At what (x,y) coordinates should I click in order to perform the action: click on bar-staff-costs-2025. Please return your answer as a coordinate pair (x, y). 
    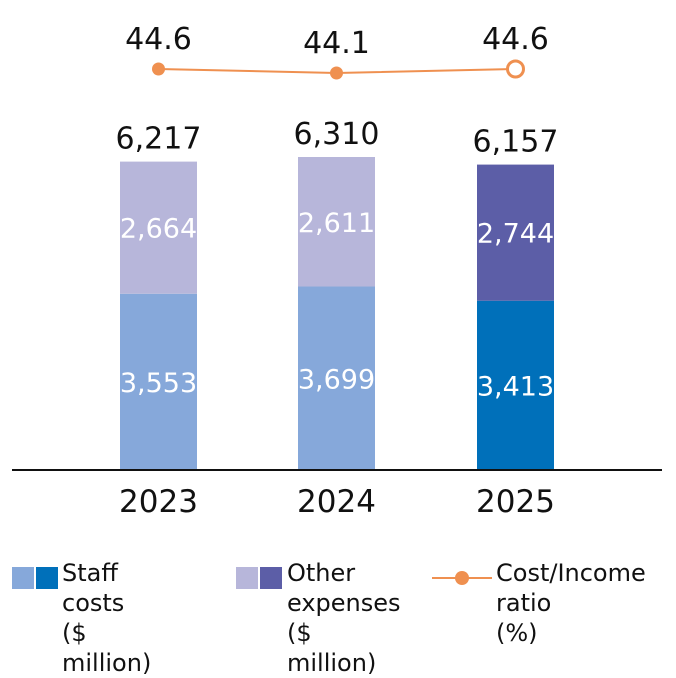
    Looking at the image, I should click on (515, 385).